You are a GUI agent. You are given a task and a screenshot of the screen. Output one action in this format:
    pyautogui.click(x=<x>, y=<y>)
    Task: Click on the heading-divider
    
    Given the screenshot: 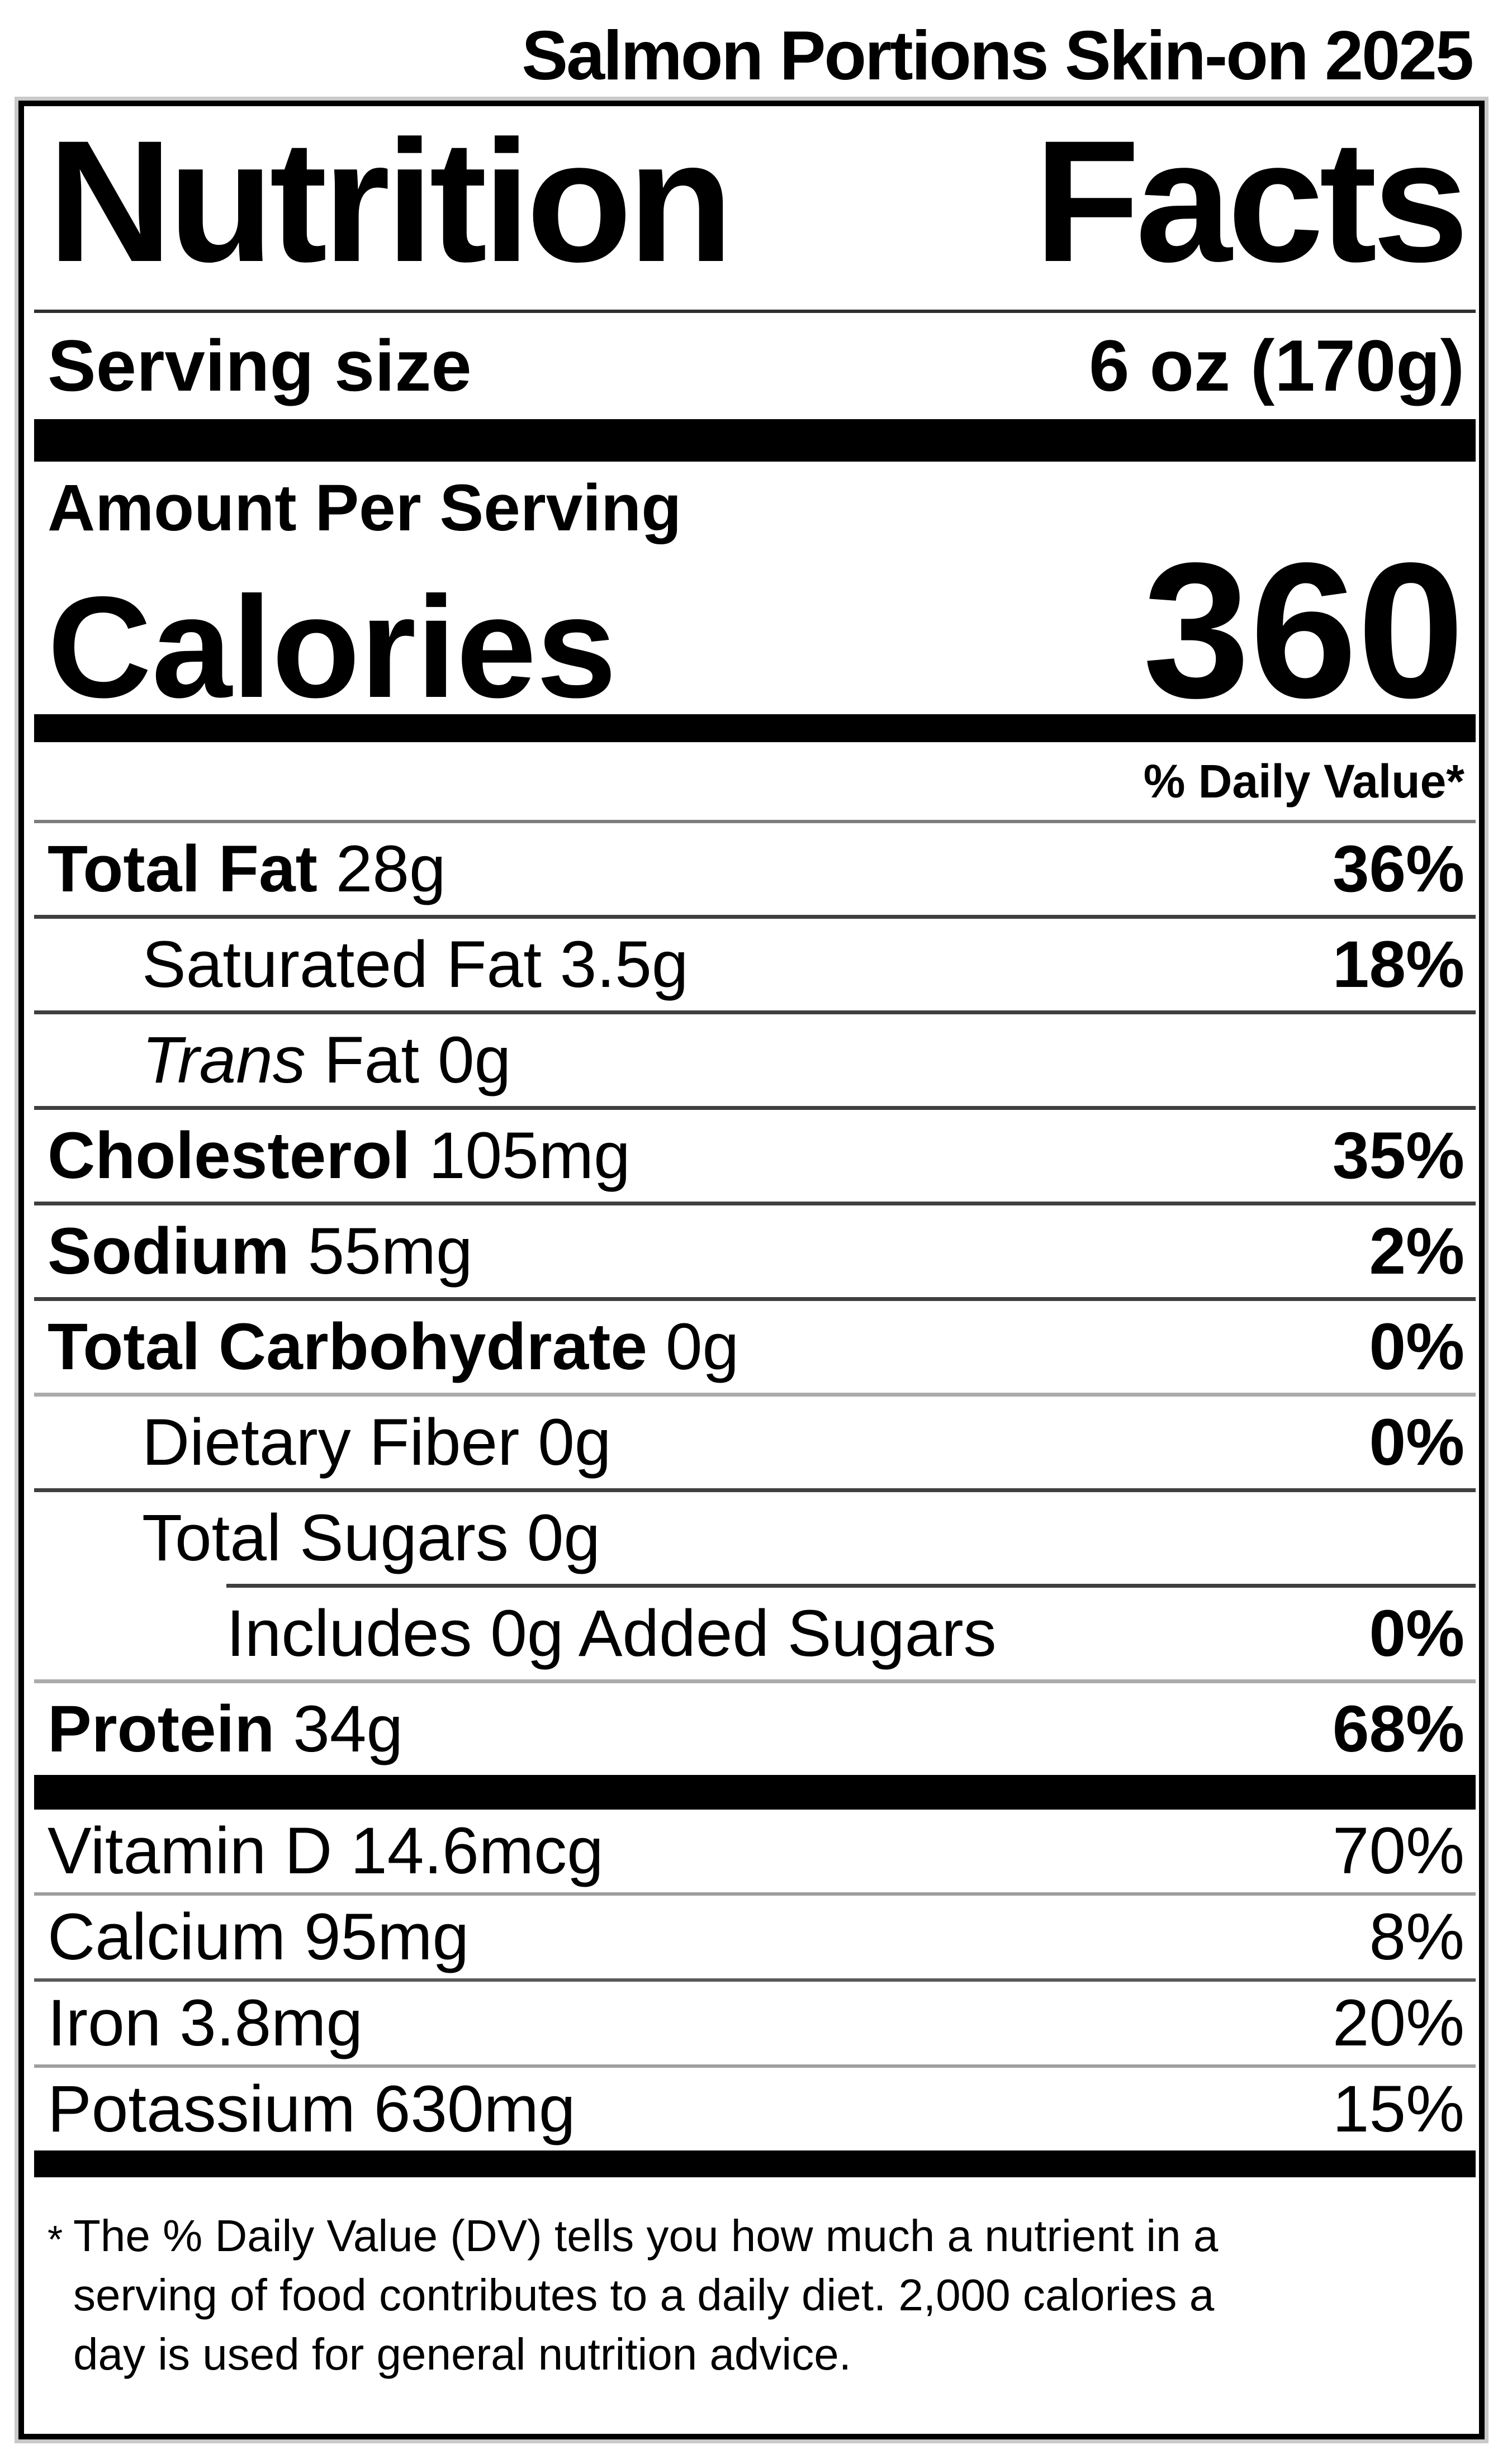 What is the action you would take?
    pyautogui.click(x=755, y=311)
    